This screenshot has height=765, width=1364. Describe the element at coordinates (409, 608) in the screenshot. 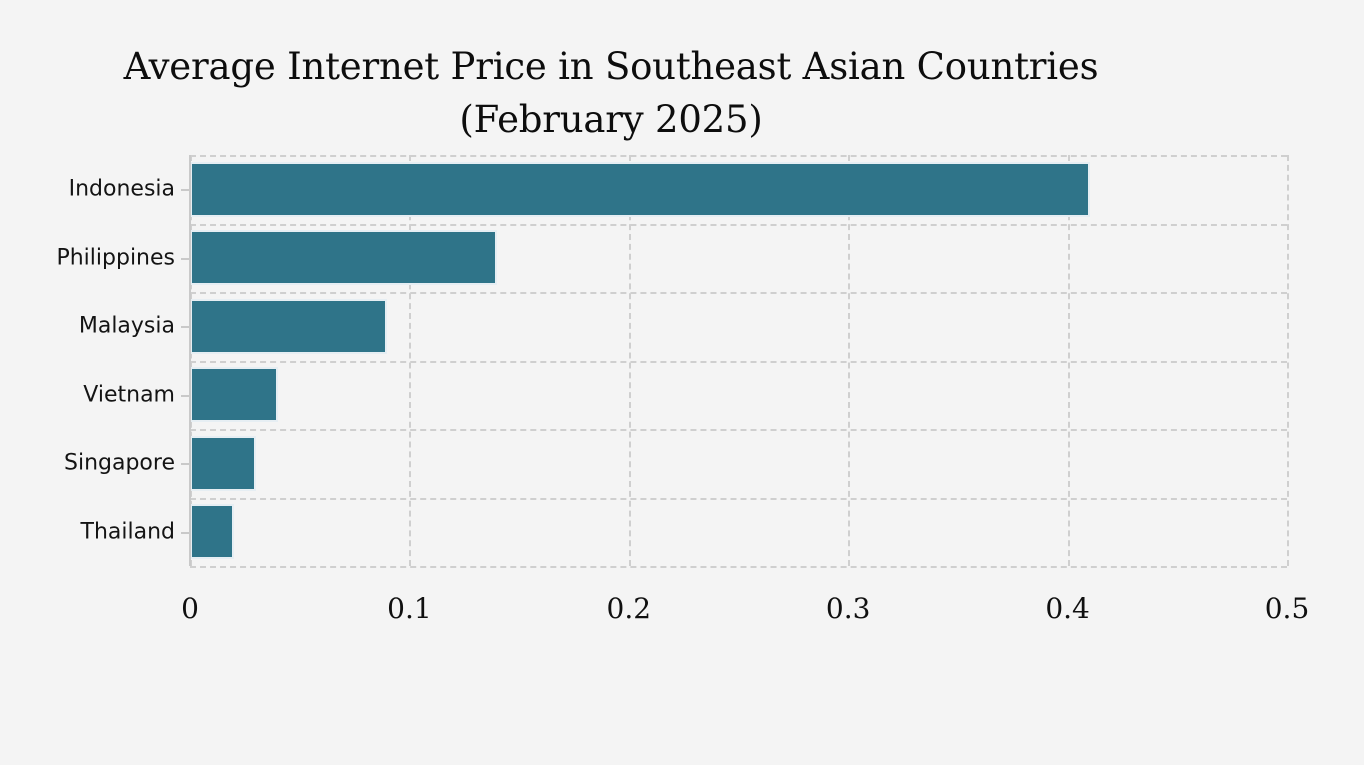

I see `x-axis-tick-label: 0.1` at that location.